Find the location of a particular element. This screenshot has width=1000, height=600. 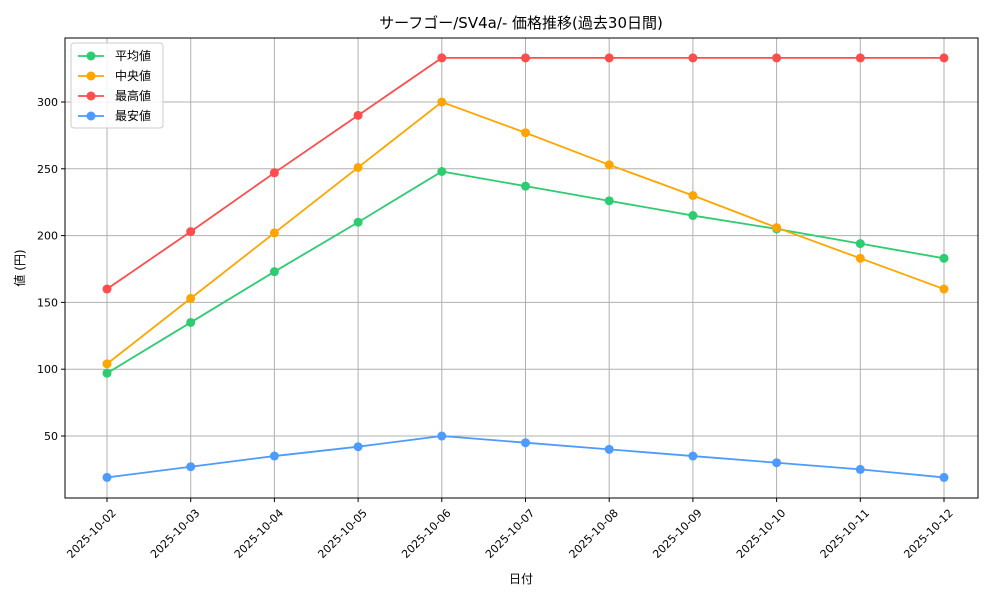

y-tick-label: 300 is located at coordinates (47, 102).